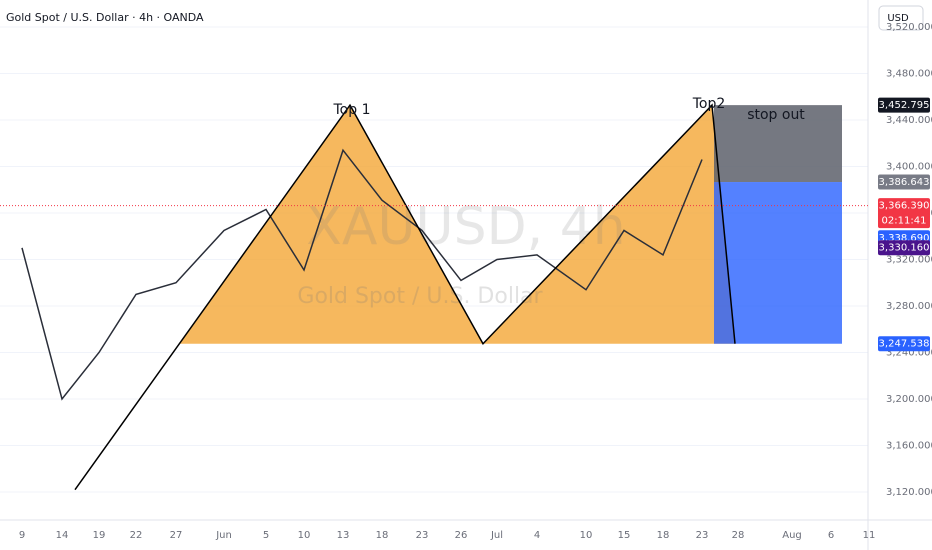  Describe the element at coordinates (266, 535) in the screenshot. I see `x-tick-label: 5` at that location.